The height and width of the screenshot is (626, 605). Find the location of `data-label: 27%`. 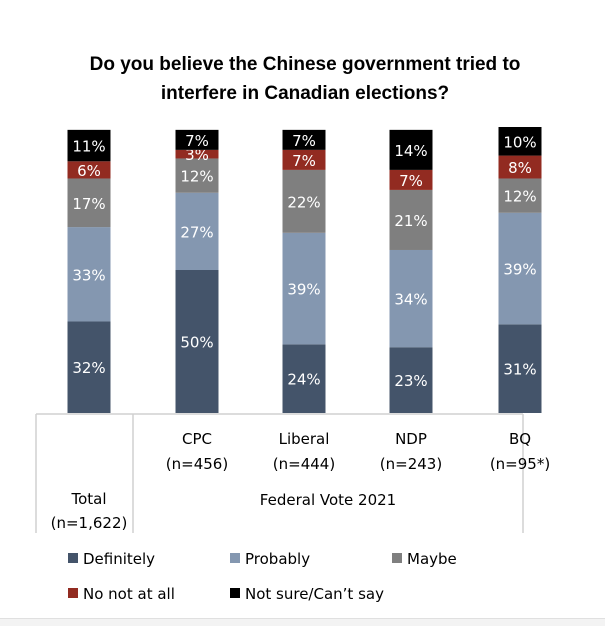

data-label: 27% is located at coordinates (196, 232).